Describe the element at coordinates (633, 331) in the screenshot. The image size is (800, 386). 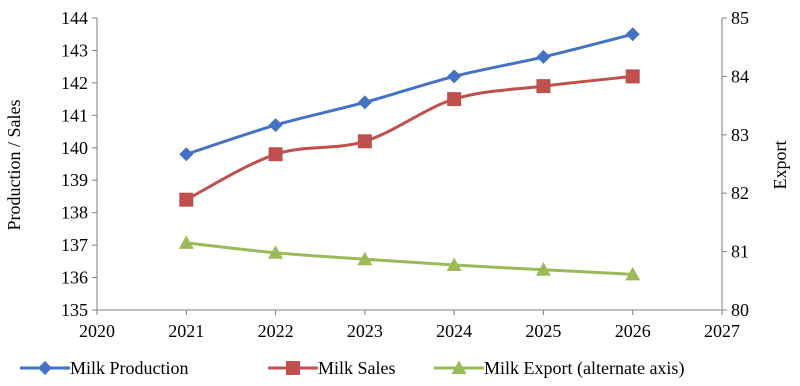
I see `x-tick-label: 2026` at that location.